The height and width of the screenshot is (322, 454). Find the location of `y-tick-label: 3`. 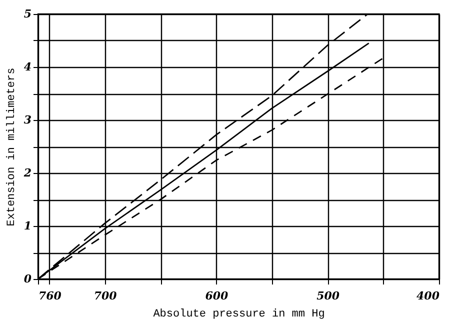

y-tick-label: 3 is located at coordinates (28, 120).